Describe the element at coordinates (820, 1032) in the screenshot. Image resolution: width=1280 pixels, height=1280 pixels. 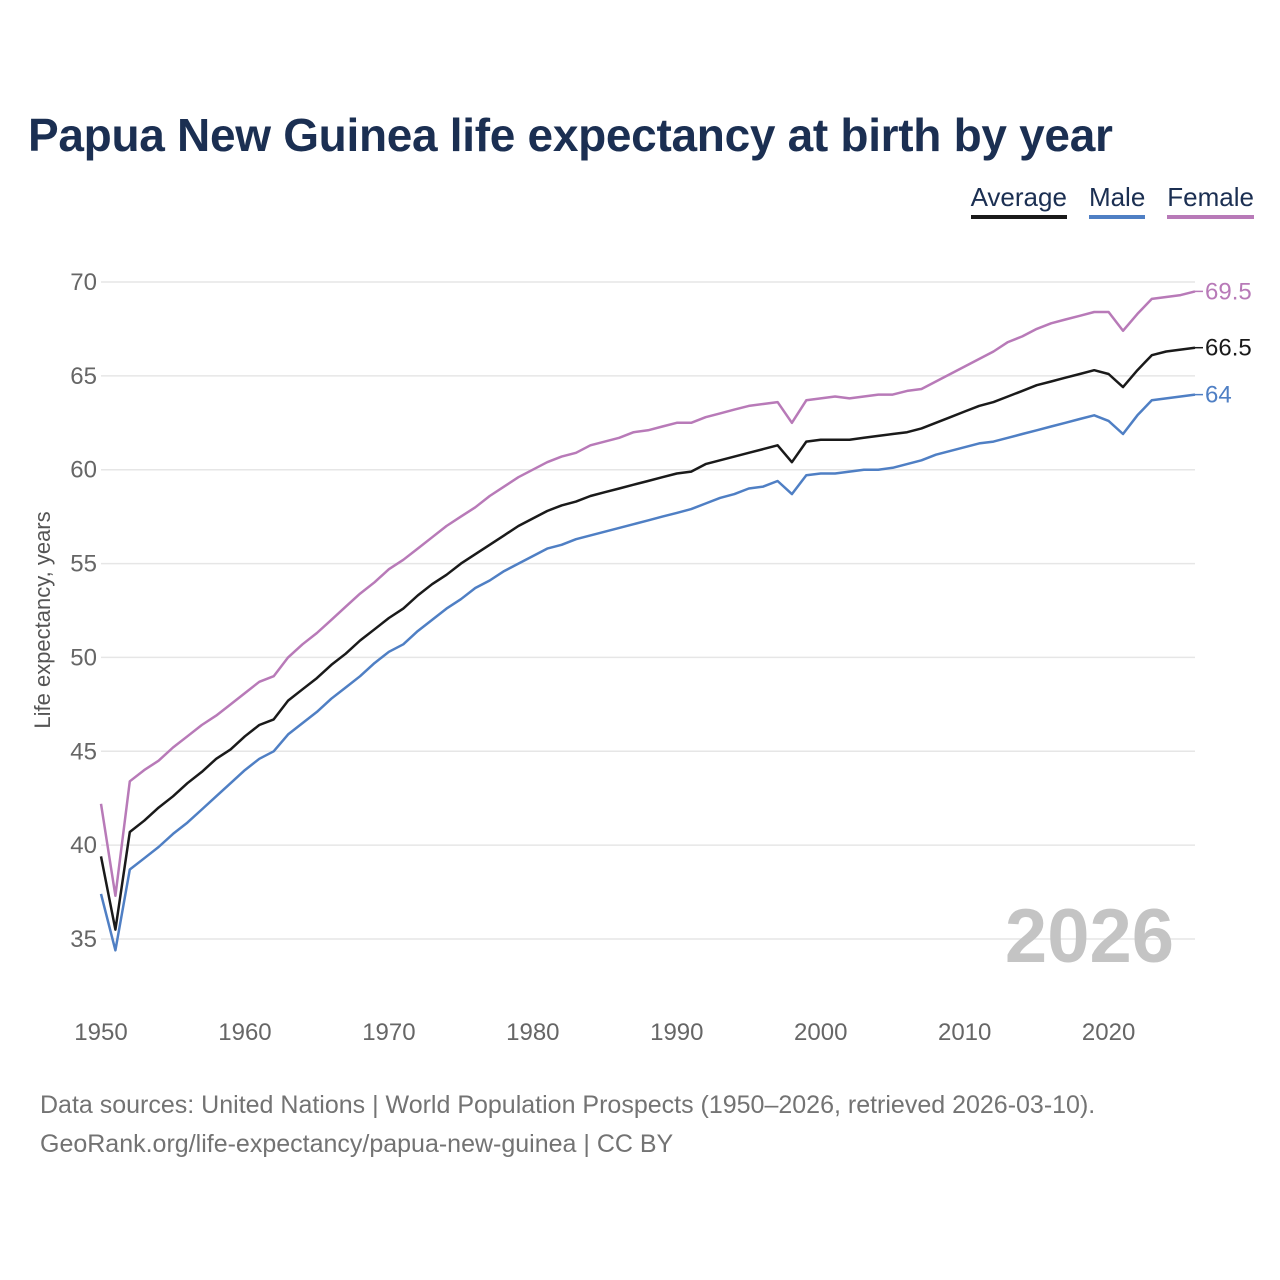
I see `x-tick-label: 2000` at that location.